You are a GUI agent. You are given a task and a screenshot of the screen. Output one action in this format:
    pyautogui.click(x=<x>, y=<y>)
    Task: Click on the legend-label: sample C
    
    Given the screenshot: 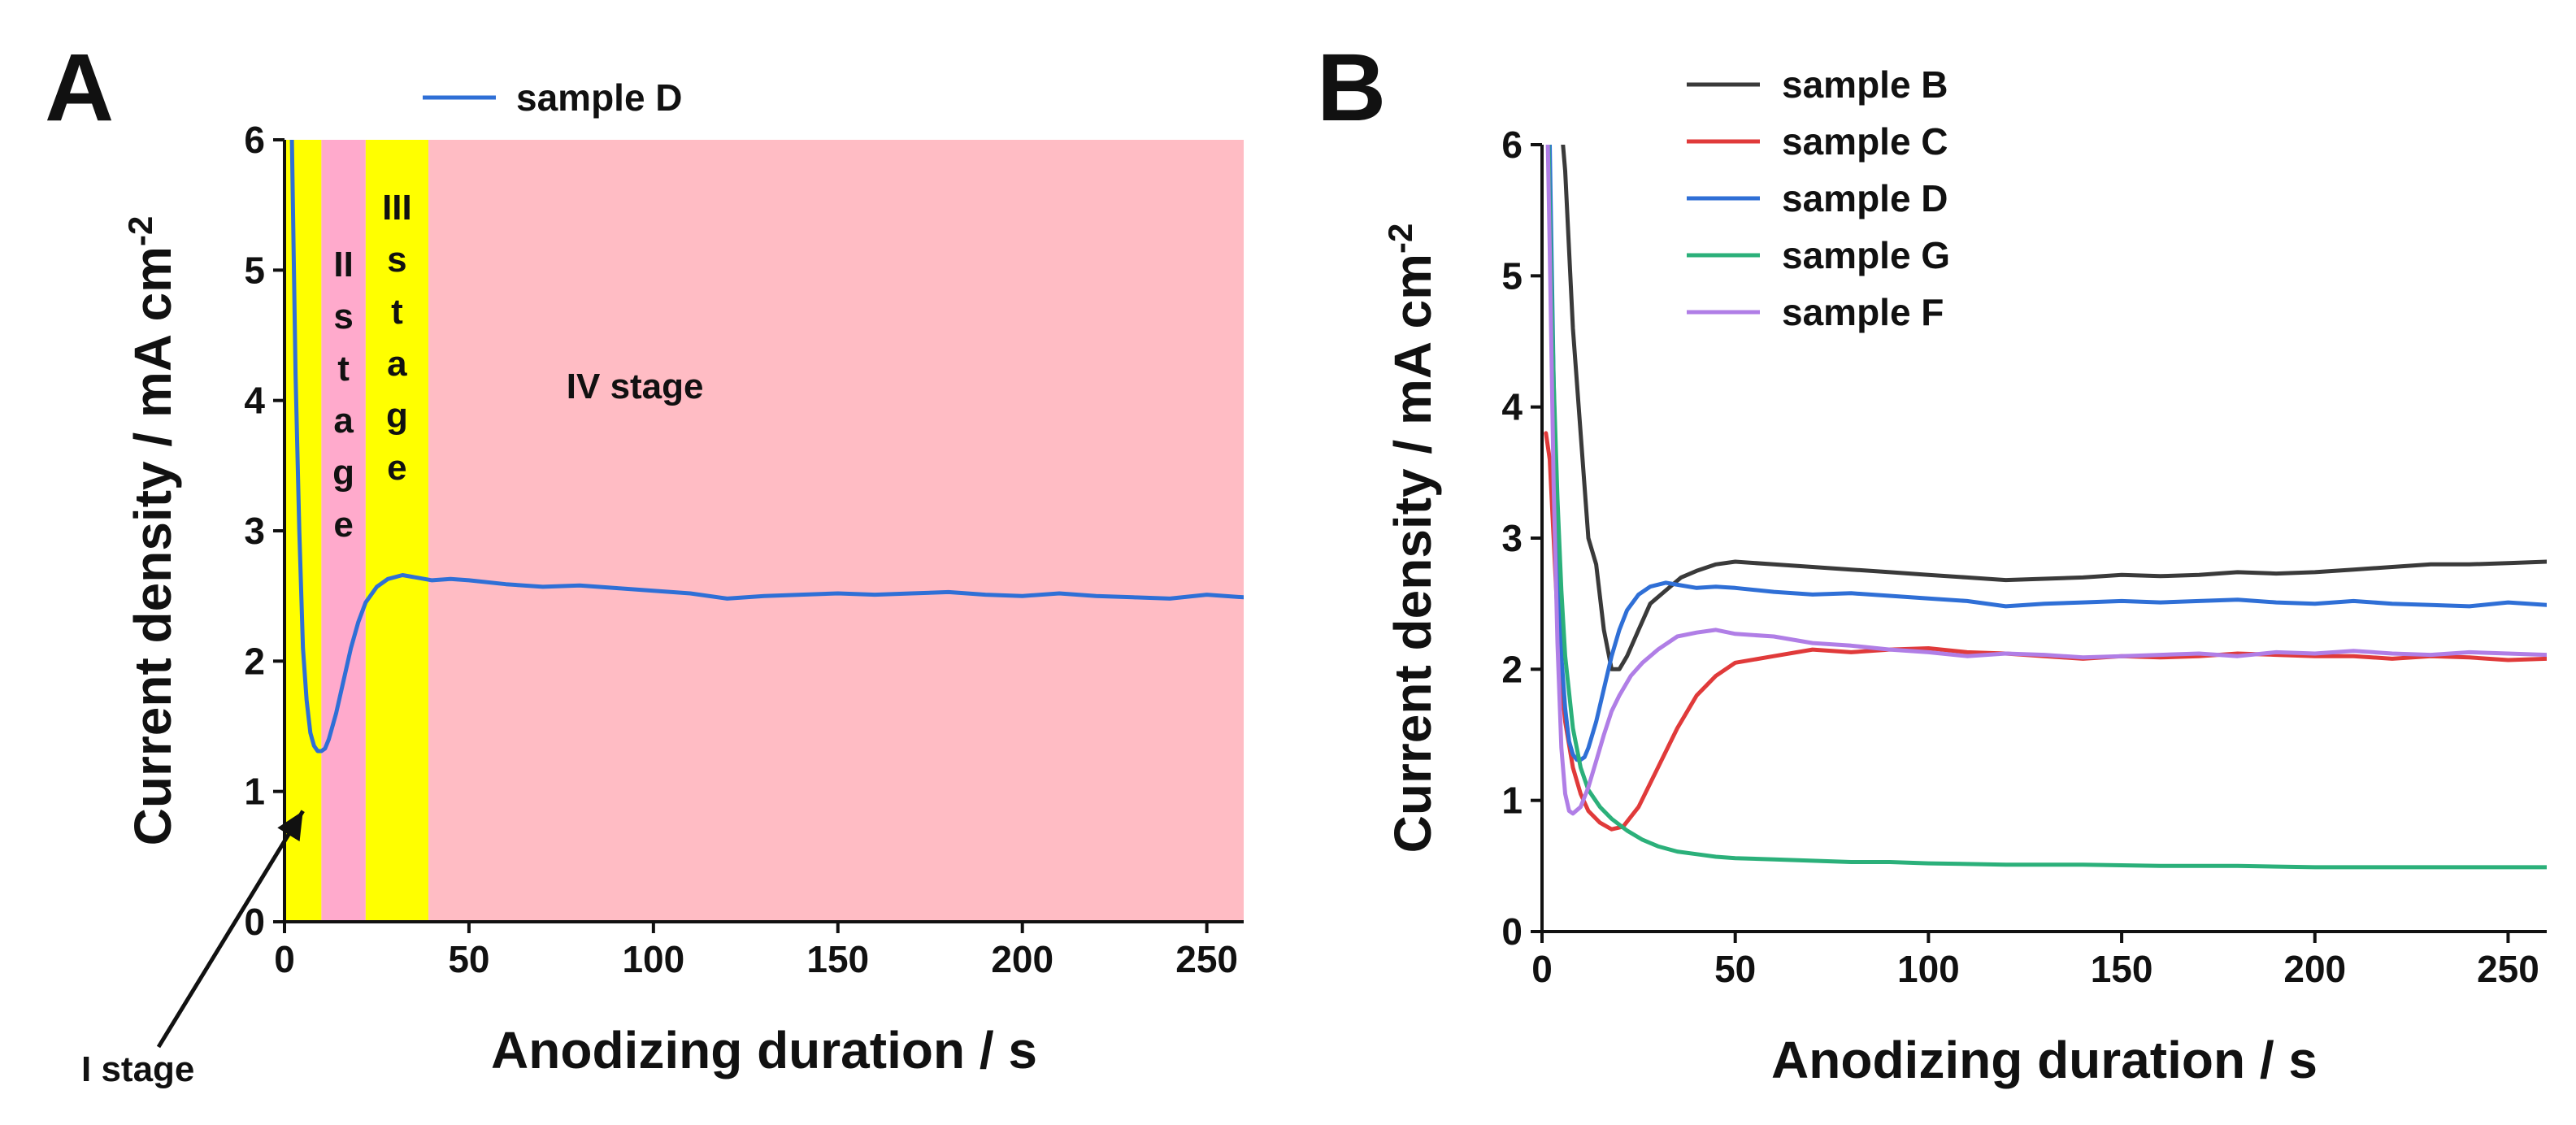 What is the action you would take?
    pyautogui.click(x=1865, y=142)
    